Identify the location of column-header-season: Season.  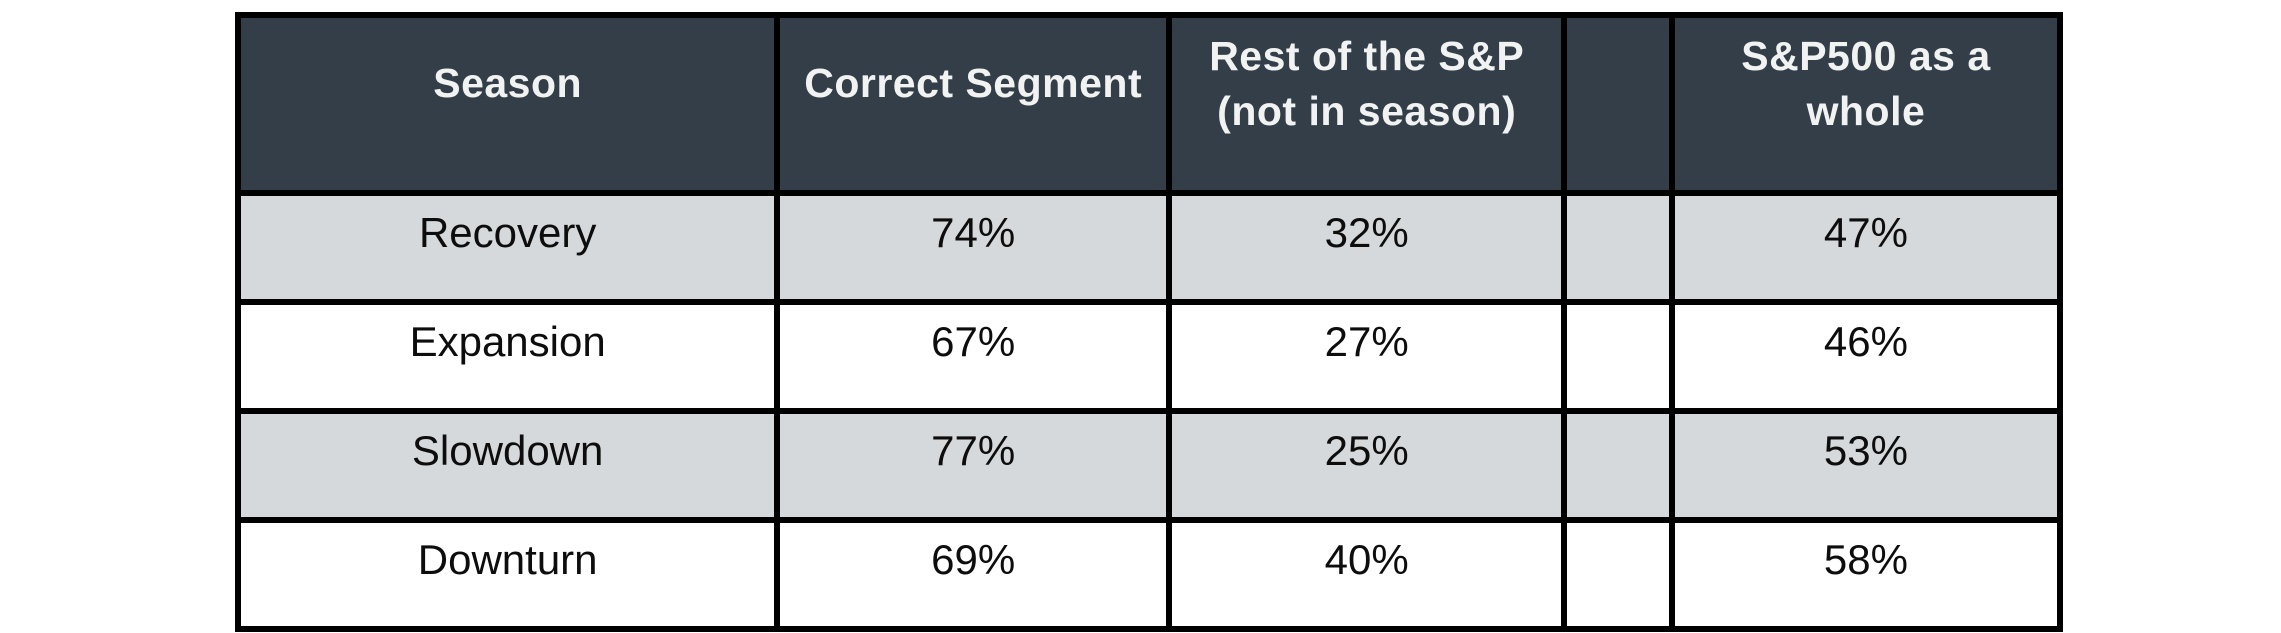
(507, 104).